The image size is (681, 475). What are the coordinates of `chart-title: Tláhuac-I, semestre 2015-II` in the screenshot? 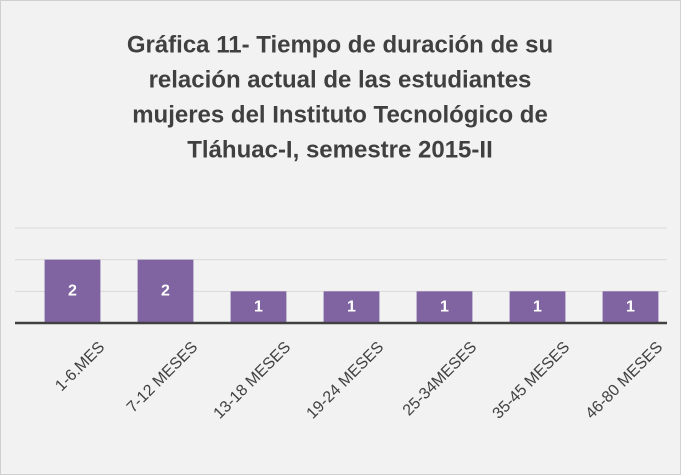 It's located at (339, 149).